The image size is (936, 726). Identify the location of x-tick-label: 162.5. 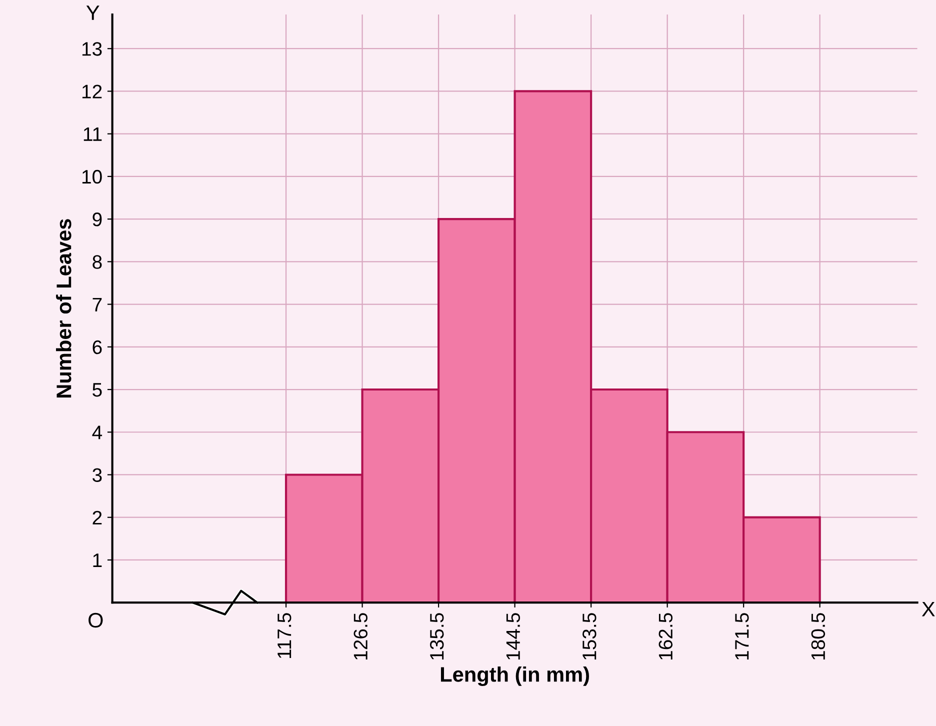
(665, 636).